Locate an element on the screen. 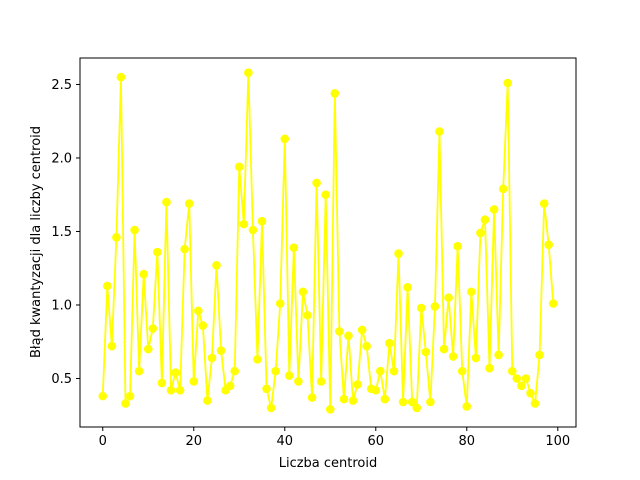 Image resolution: width=640 pixels, height=480 pixels. y-axis-label: Błąd kwantyzacji dla liczby centroid is located at coordinates (36, 242).